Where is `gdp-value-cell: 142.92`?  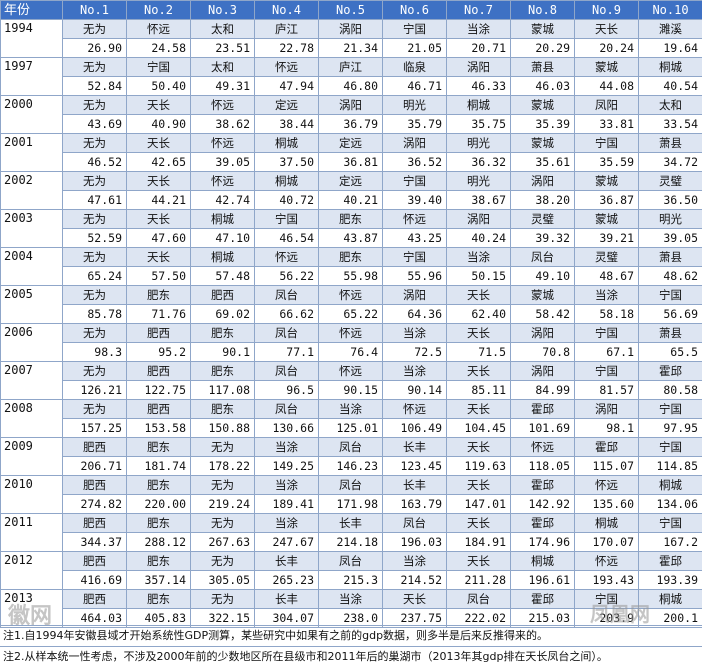
gdp-value-cell: 142.92 is located at coordinates (543, 504).